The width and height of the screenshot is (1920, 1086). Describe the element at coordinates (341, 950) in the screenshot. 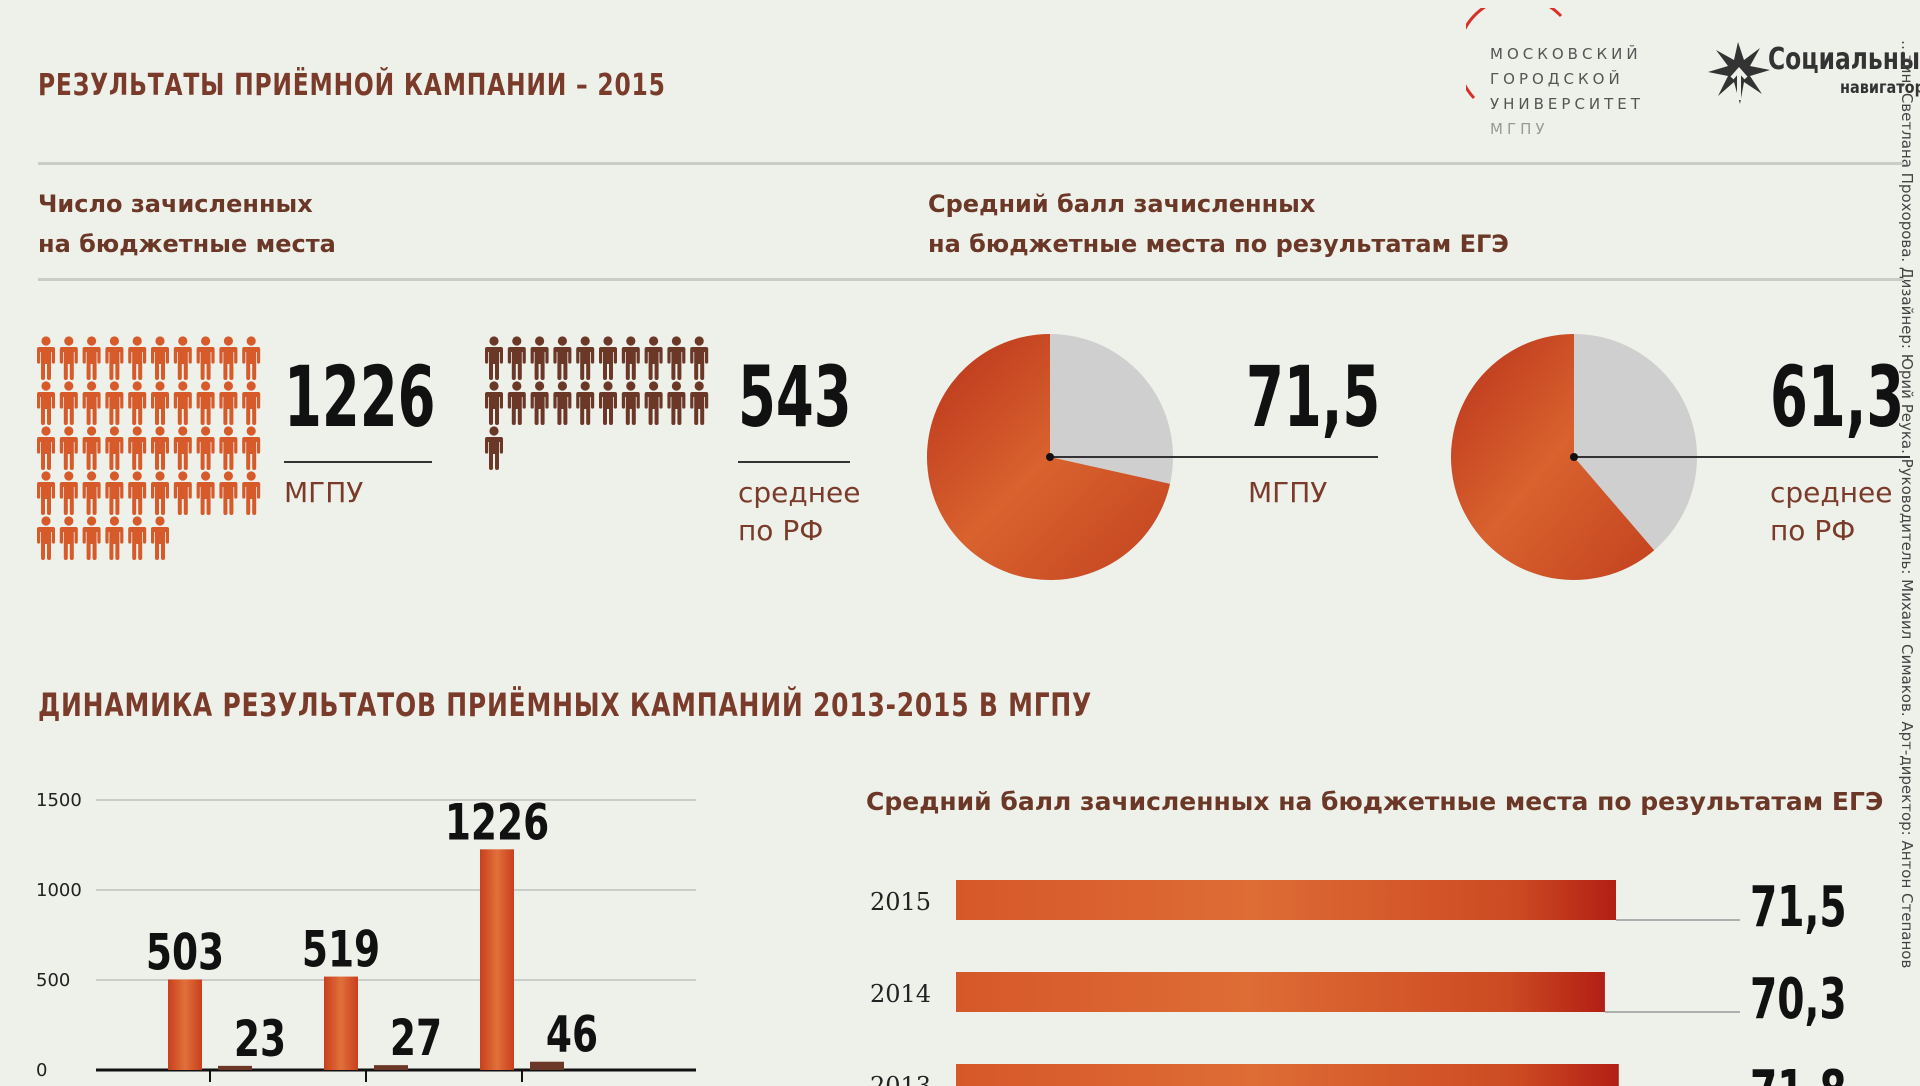

I see `bar-value-label: 519` at that location.